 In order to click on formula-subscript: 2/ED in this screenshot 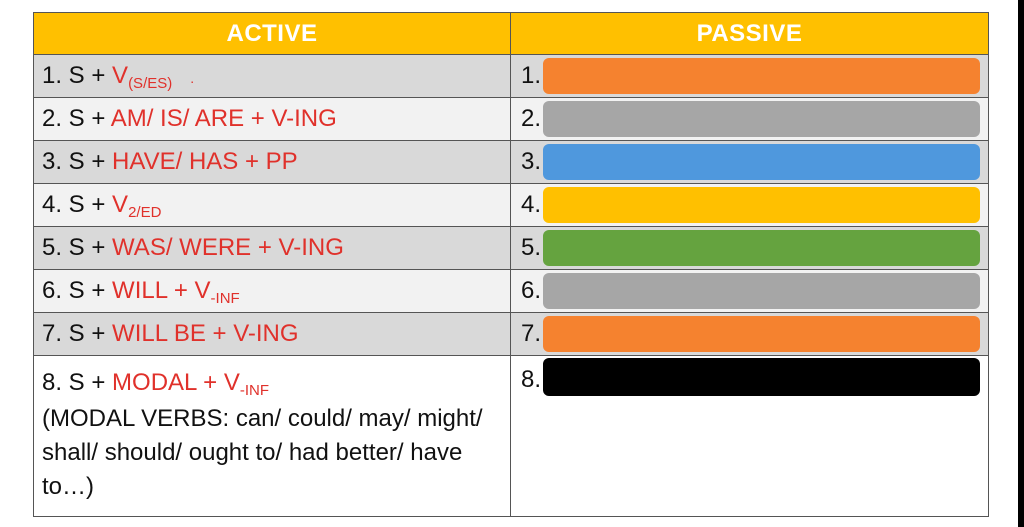, I will do `click(145, 212)`.